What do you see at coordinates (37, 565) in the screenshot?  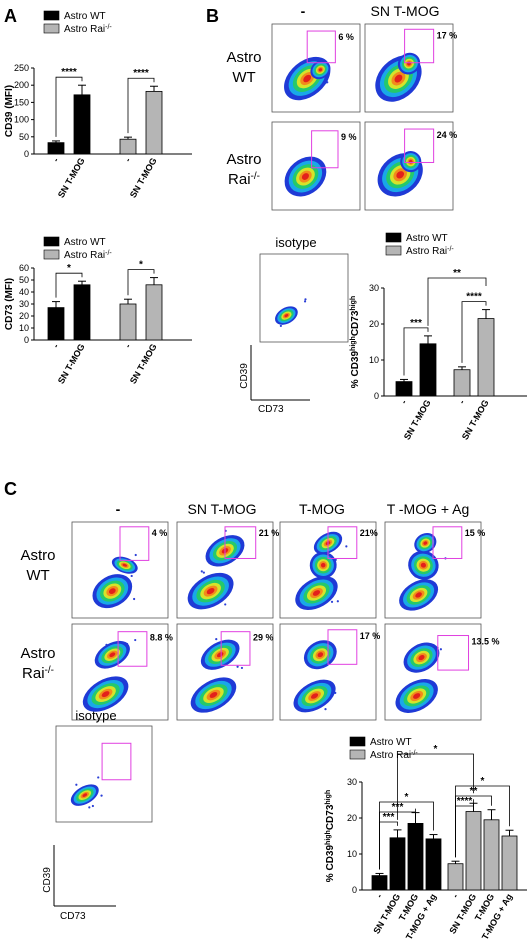 I see `row-label-c-wt: Astro WT` at bounding box center [37, 565].